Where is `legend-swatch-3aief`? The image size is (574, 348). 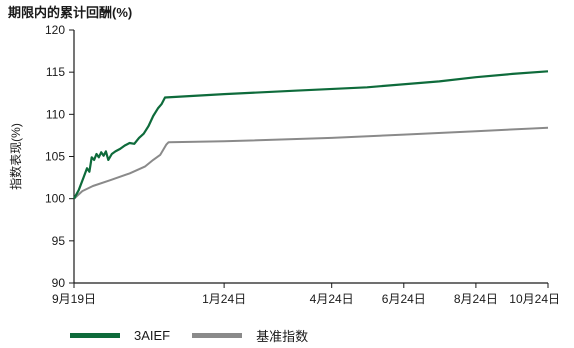
legend-swatch-3aief is located at coordinates (95, 335).